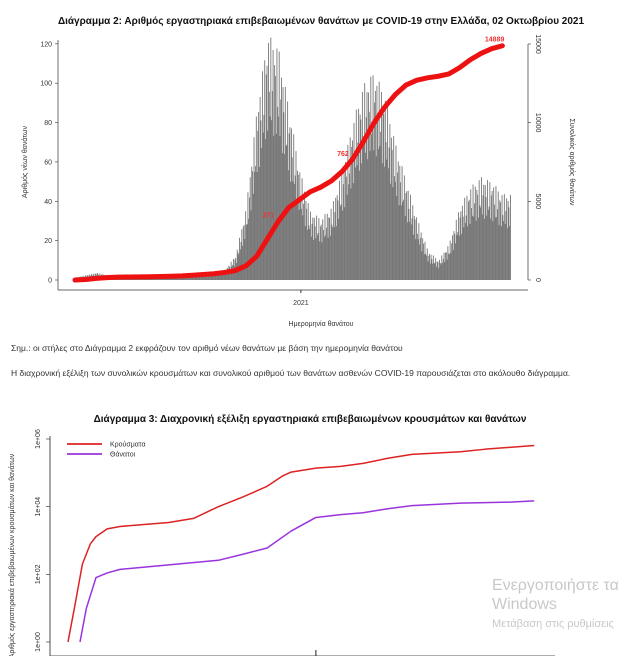 This screenshot has height=656, width=641. I want to click on y-tick-label: 0, so click(50, 281).